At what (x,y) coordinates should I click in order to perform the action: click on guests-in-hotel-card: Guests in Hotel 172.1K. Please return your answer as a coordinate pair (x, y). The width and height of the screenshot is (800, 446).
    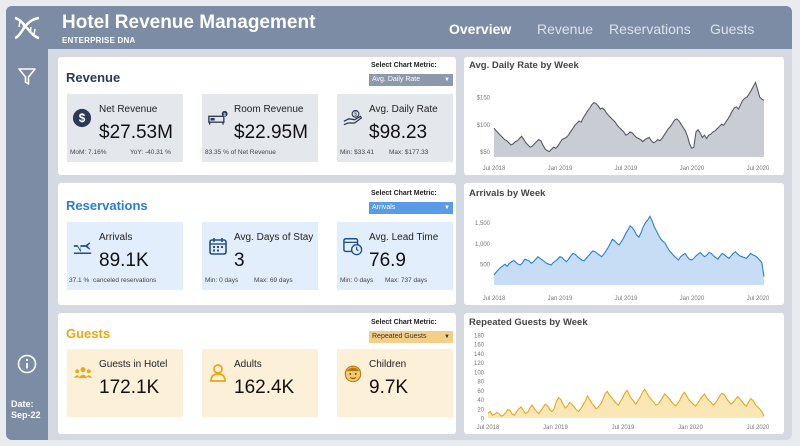
    Looking at the image, I should click on (125, 383).